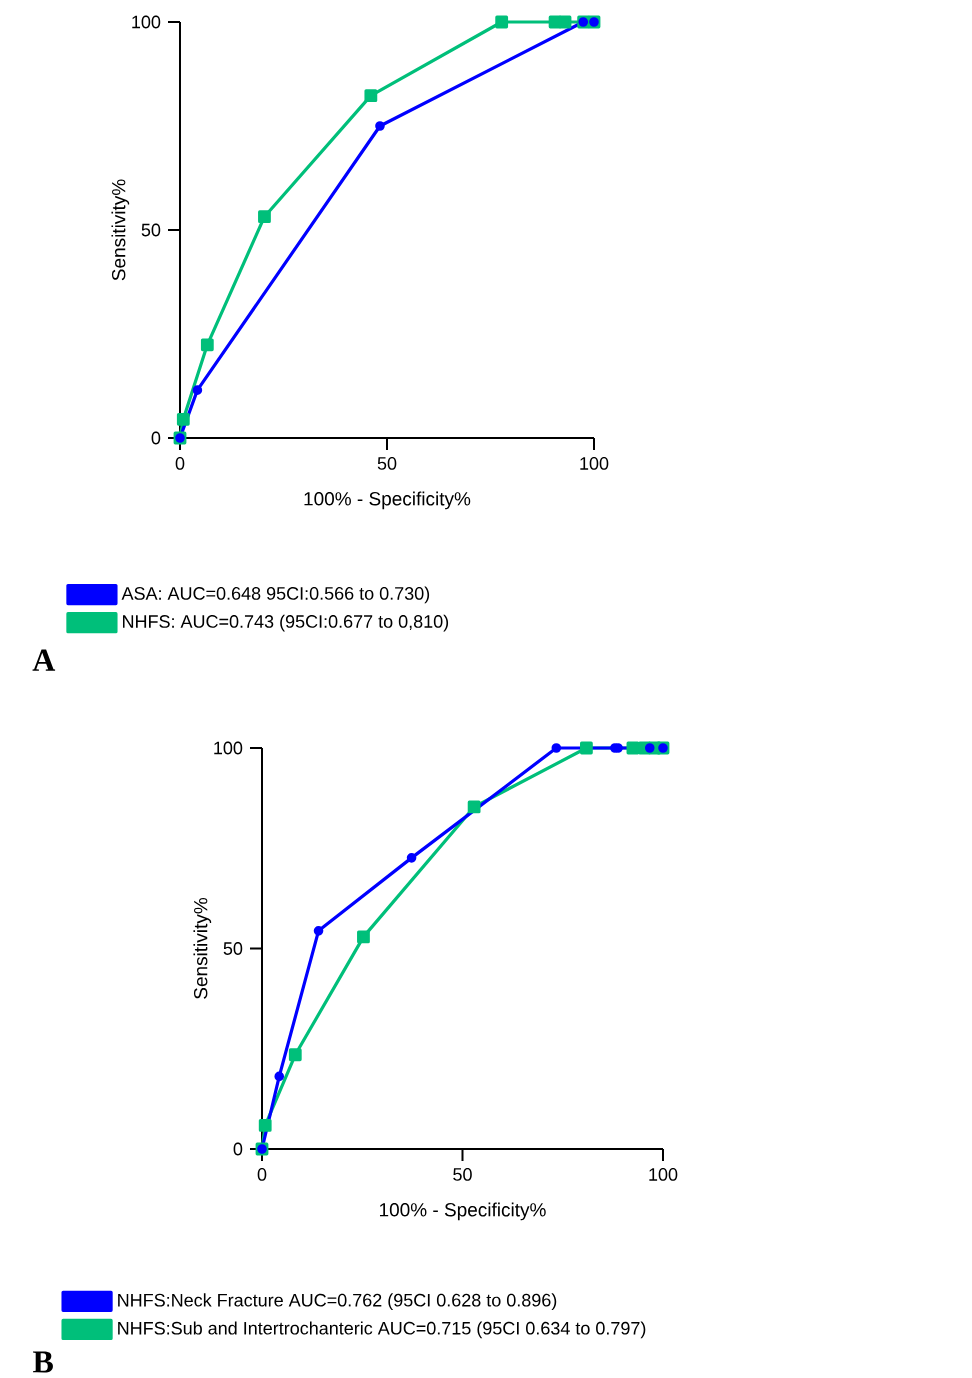 The height and width of the screenshot is (1378, 972). What do you see at coordinates (286, 623) in the screenshot?
I see `legend-label: NHFS: AUC=0.743 (95CI:0.677 to 0,810)` at bounding box center [286, 623].